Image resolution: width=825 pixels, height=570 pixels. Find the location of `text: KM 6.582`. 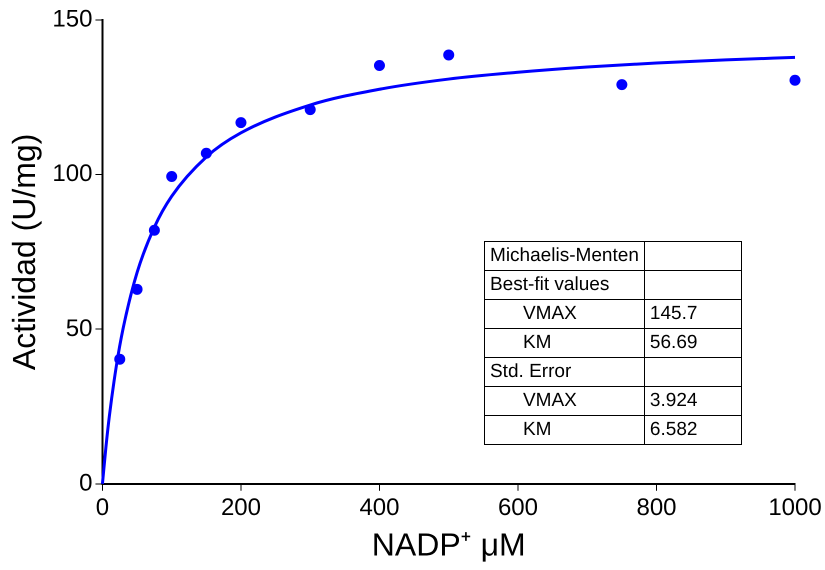

text: KM 6.582 is located at coordinates (610, 429).